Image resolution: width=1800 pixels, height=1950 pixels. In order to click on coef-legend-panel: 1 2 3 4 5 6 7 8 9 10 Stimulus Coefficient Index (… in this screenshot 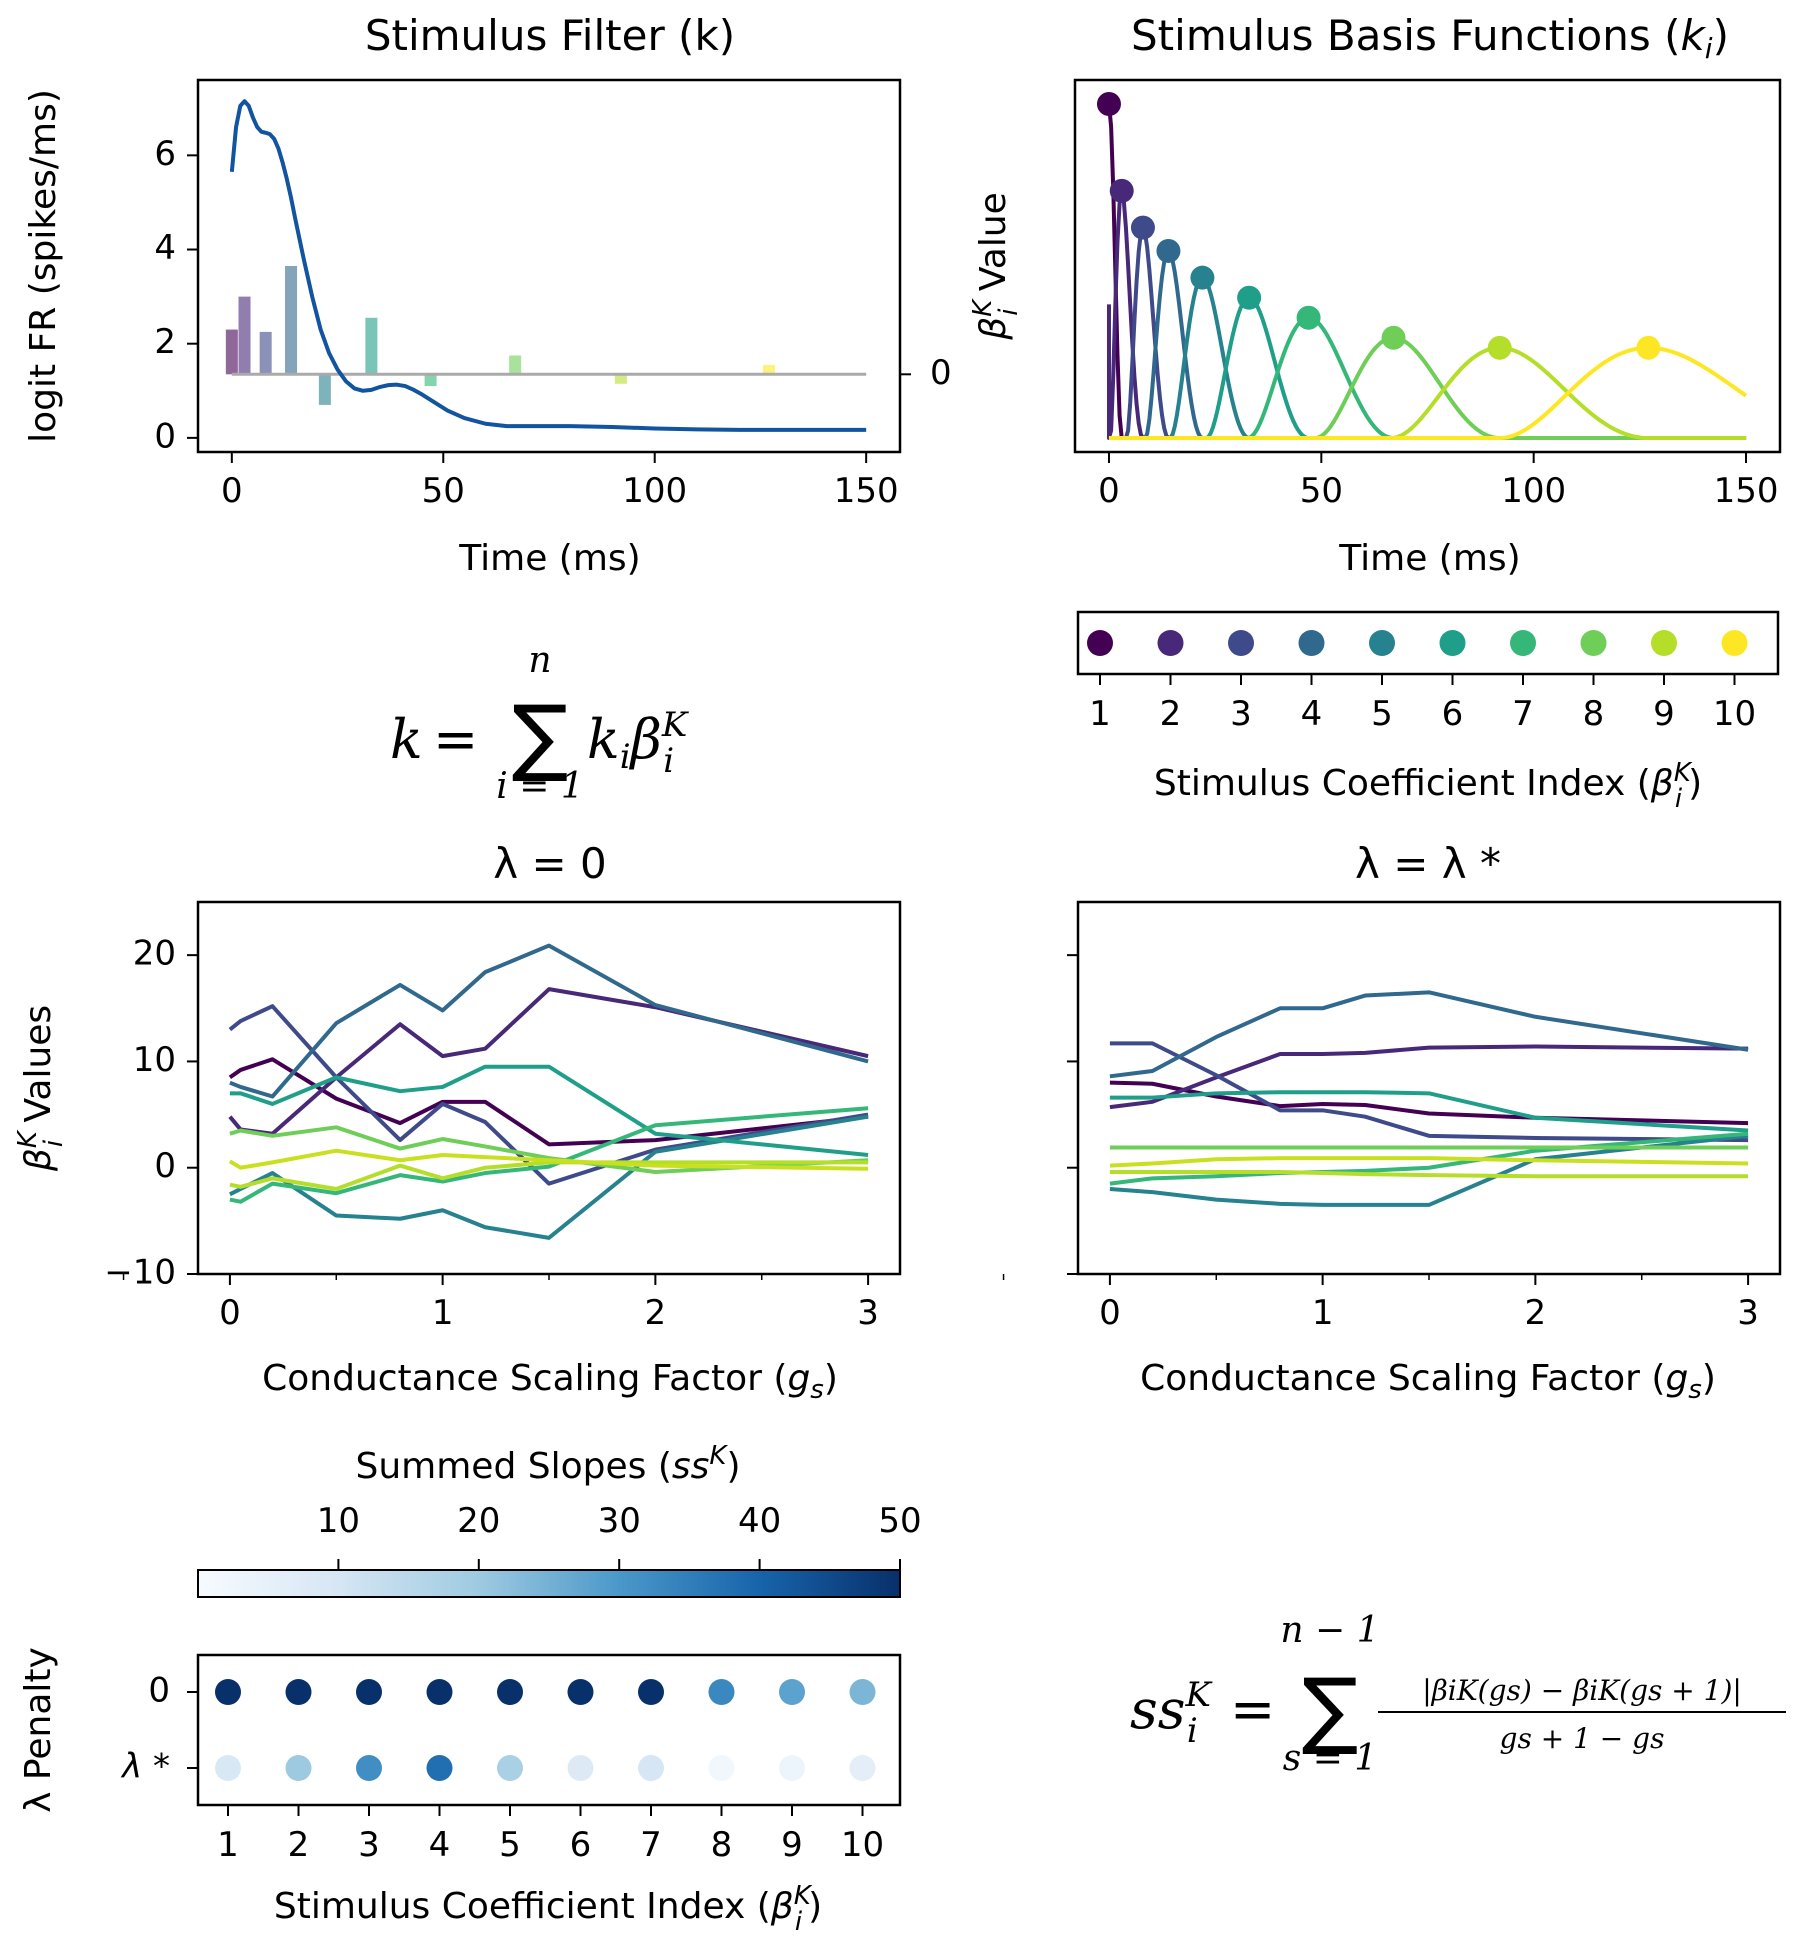, I will do `click(1428, 712)`.